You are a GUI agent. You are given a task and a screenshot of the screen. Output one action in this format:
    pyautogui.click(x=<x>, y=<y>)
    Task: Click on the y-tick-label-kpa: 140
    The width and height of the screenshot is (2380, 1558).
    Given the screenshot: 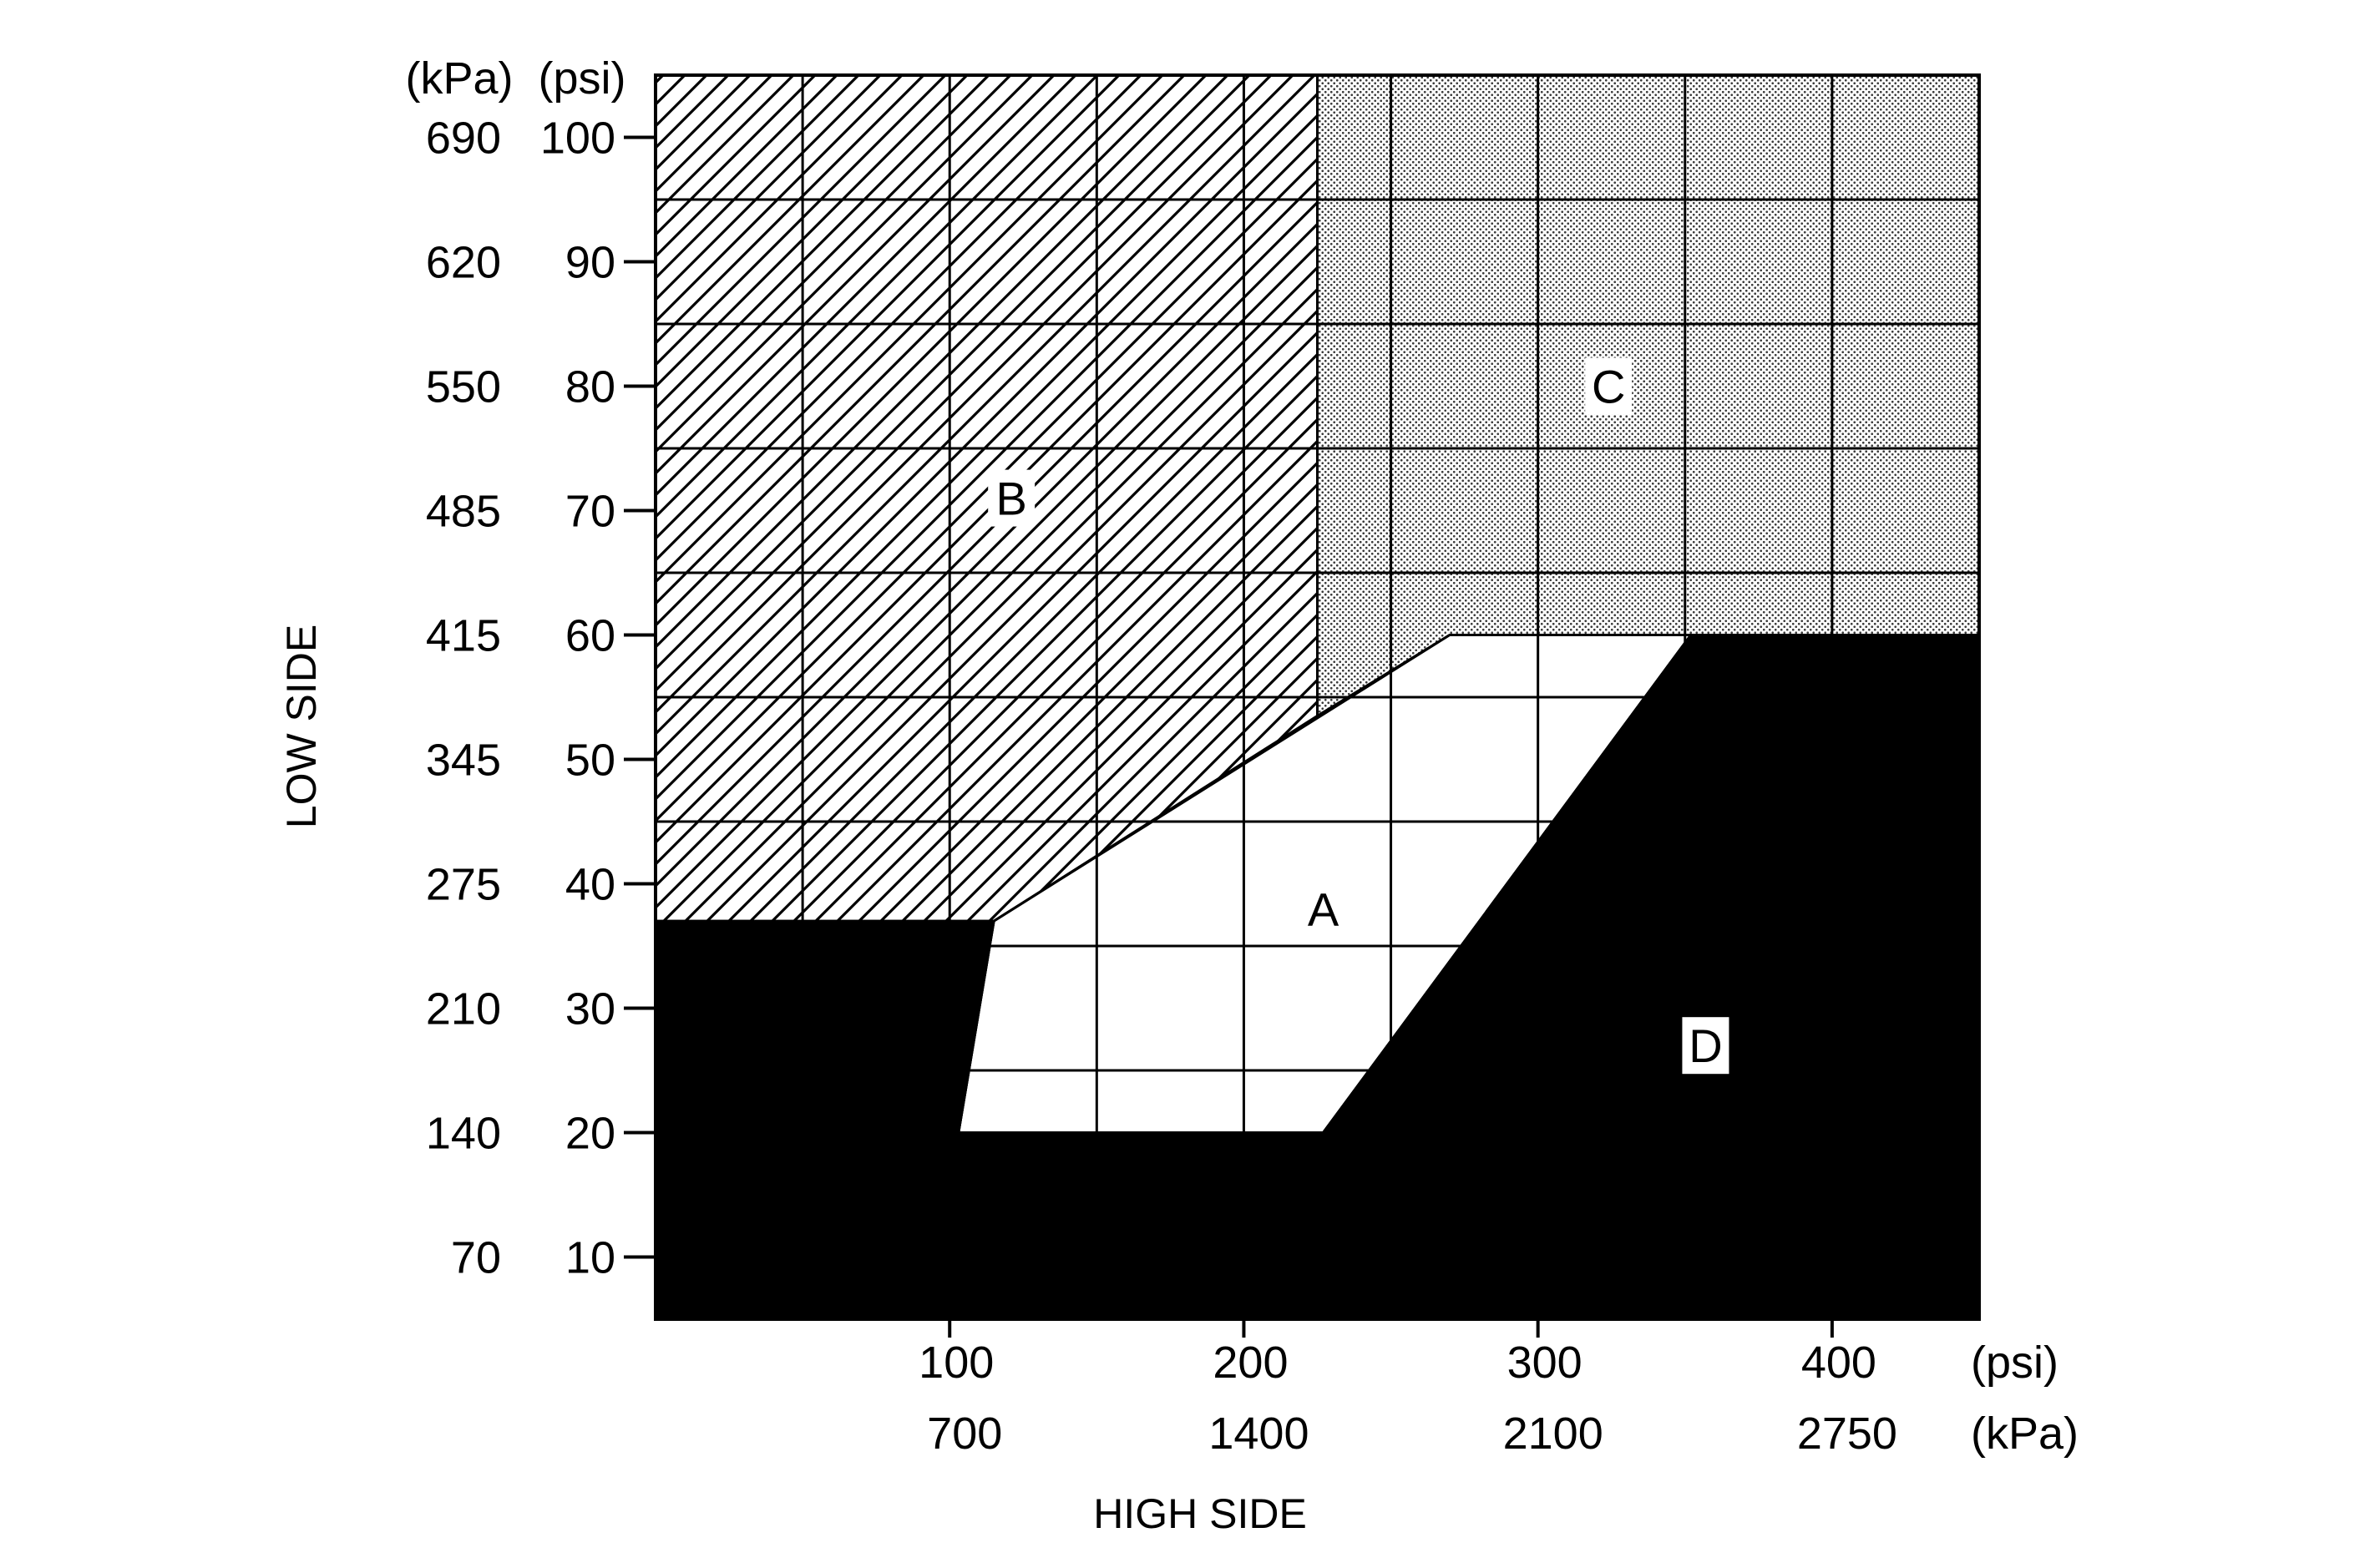 What is the action you would take?
    pyautogui.click(x=464, y=1134)
    